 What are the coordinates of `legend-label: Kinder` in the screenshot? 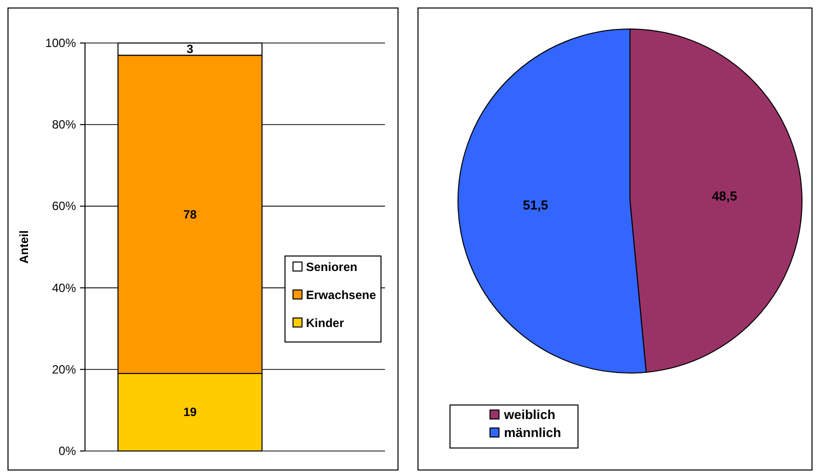 It's located at (325, 323).